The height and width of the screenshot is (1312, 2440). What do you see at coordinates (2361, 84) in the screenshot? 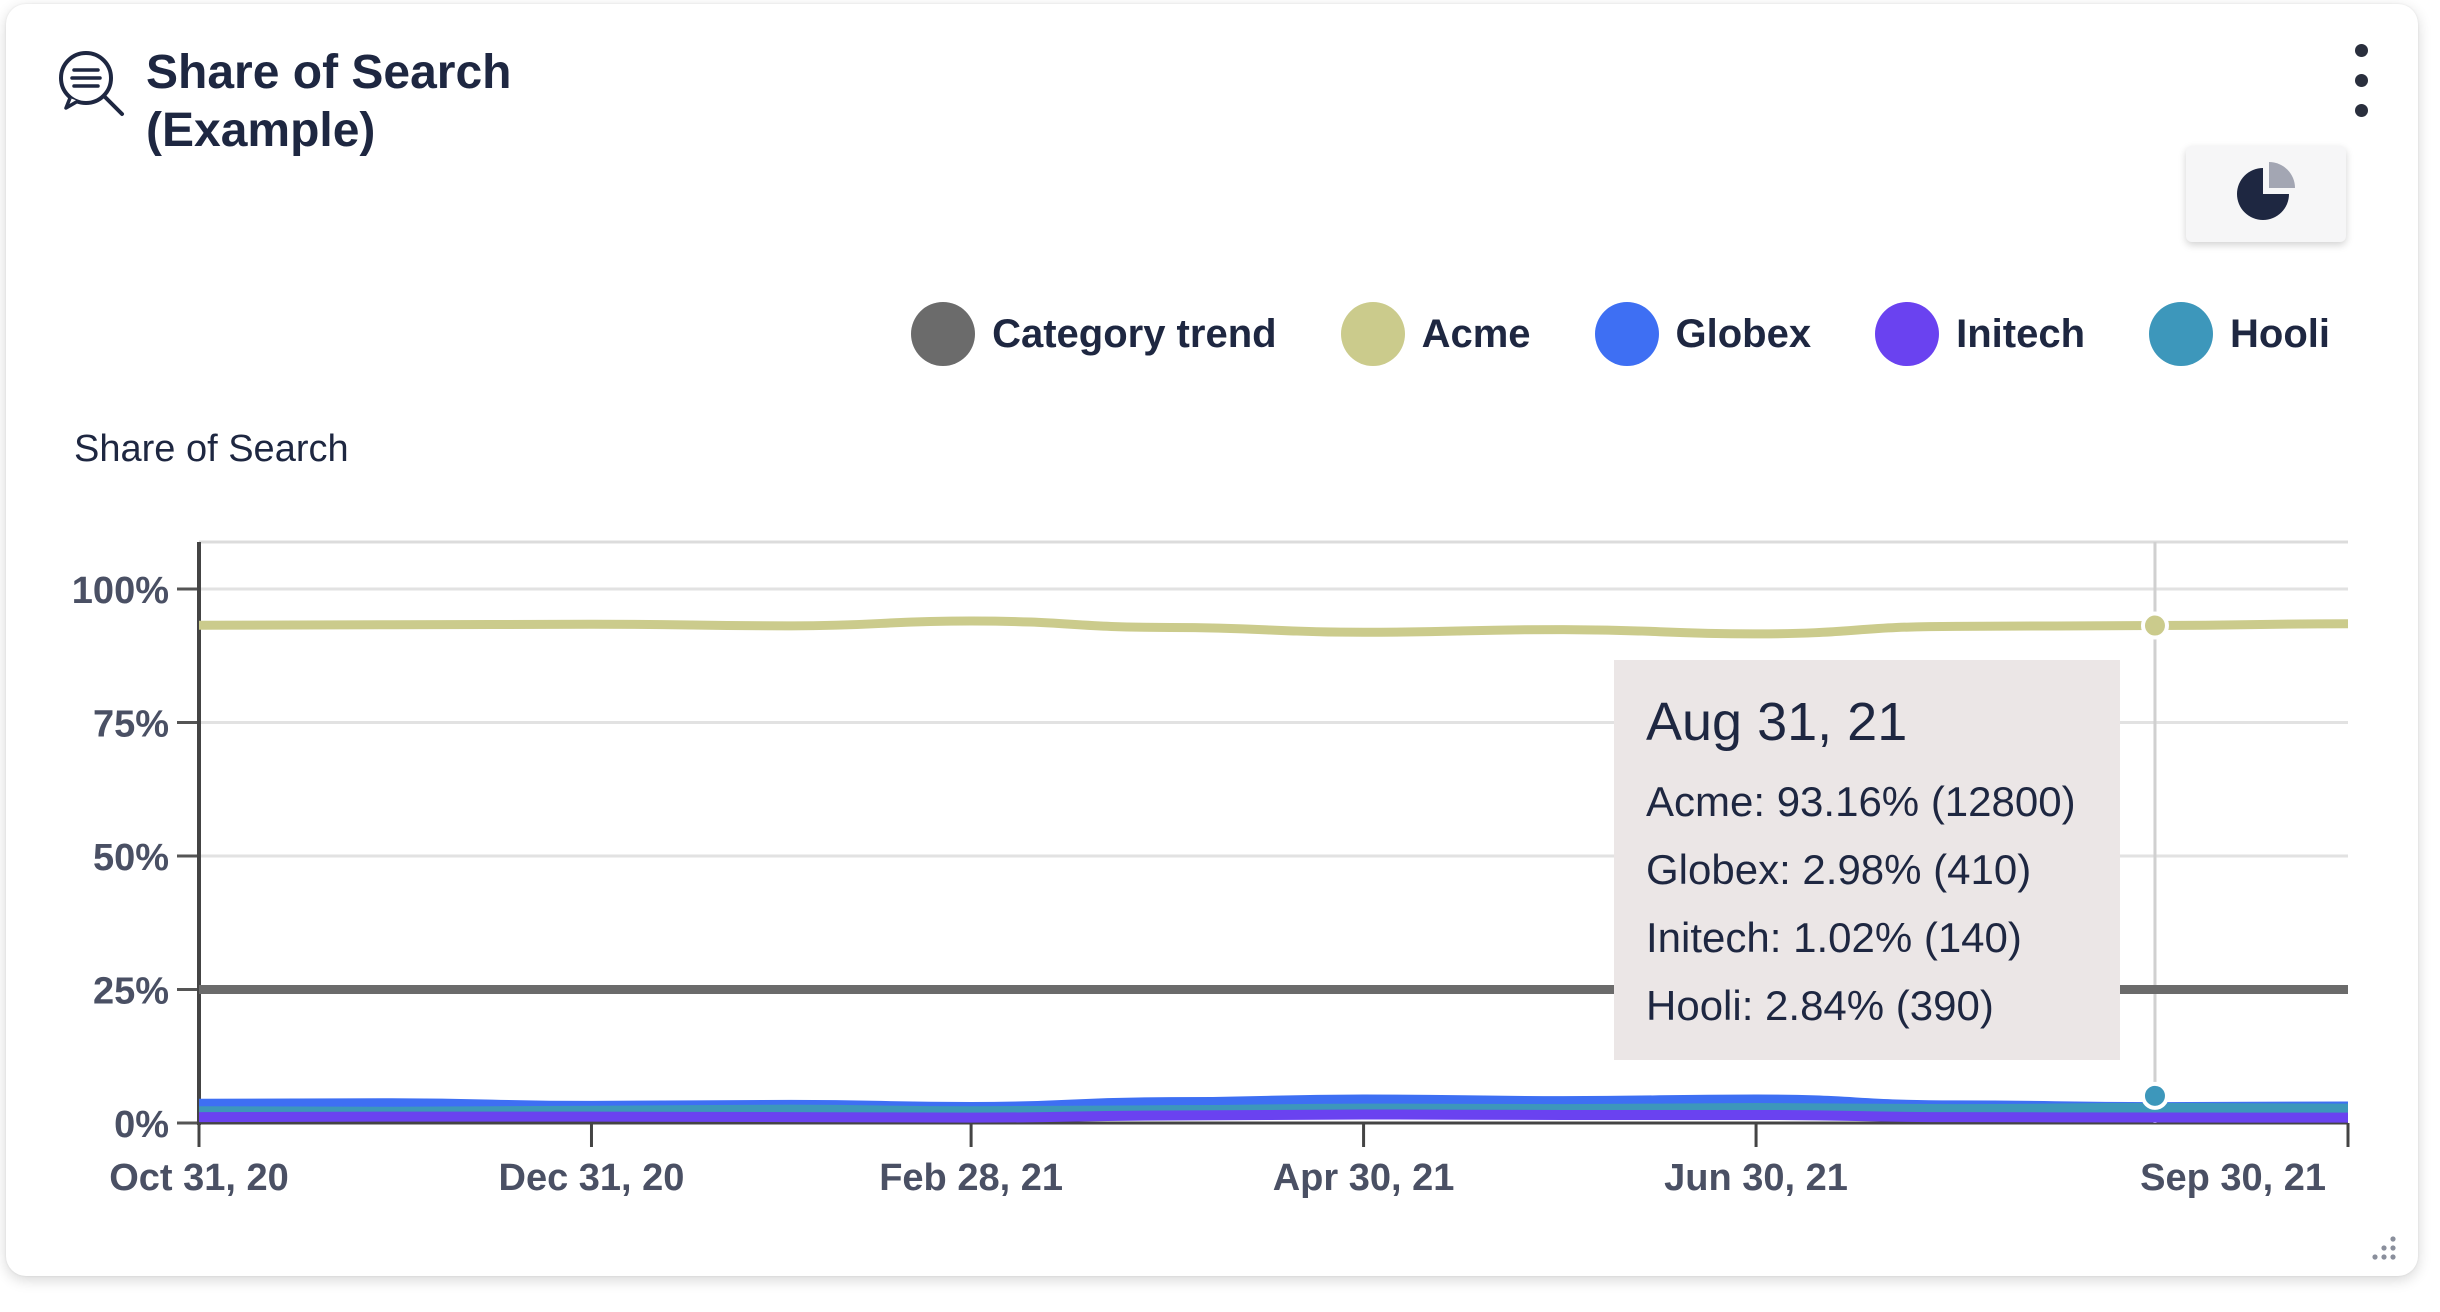
I see `vertical-dots-icon` at bounding box center [2361, 84].